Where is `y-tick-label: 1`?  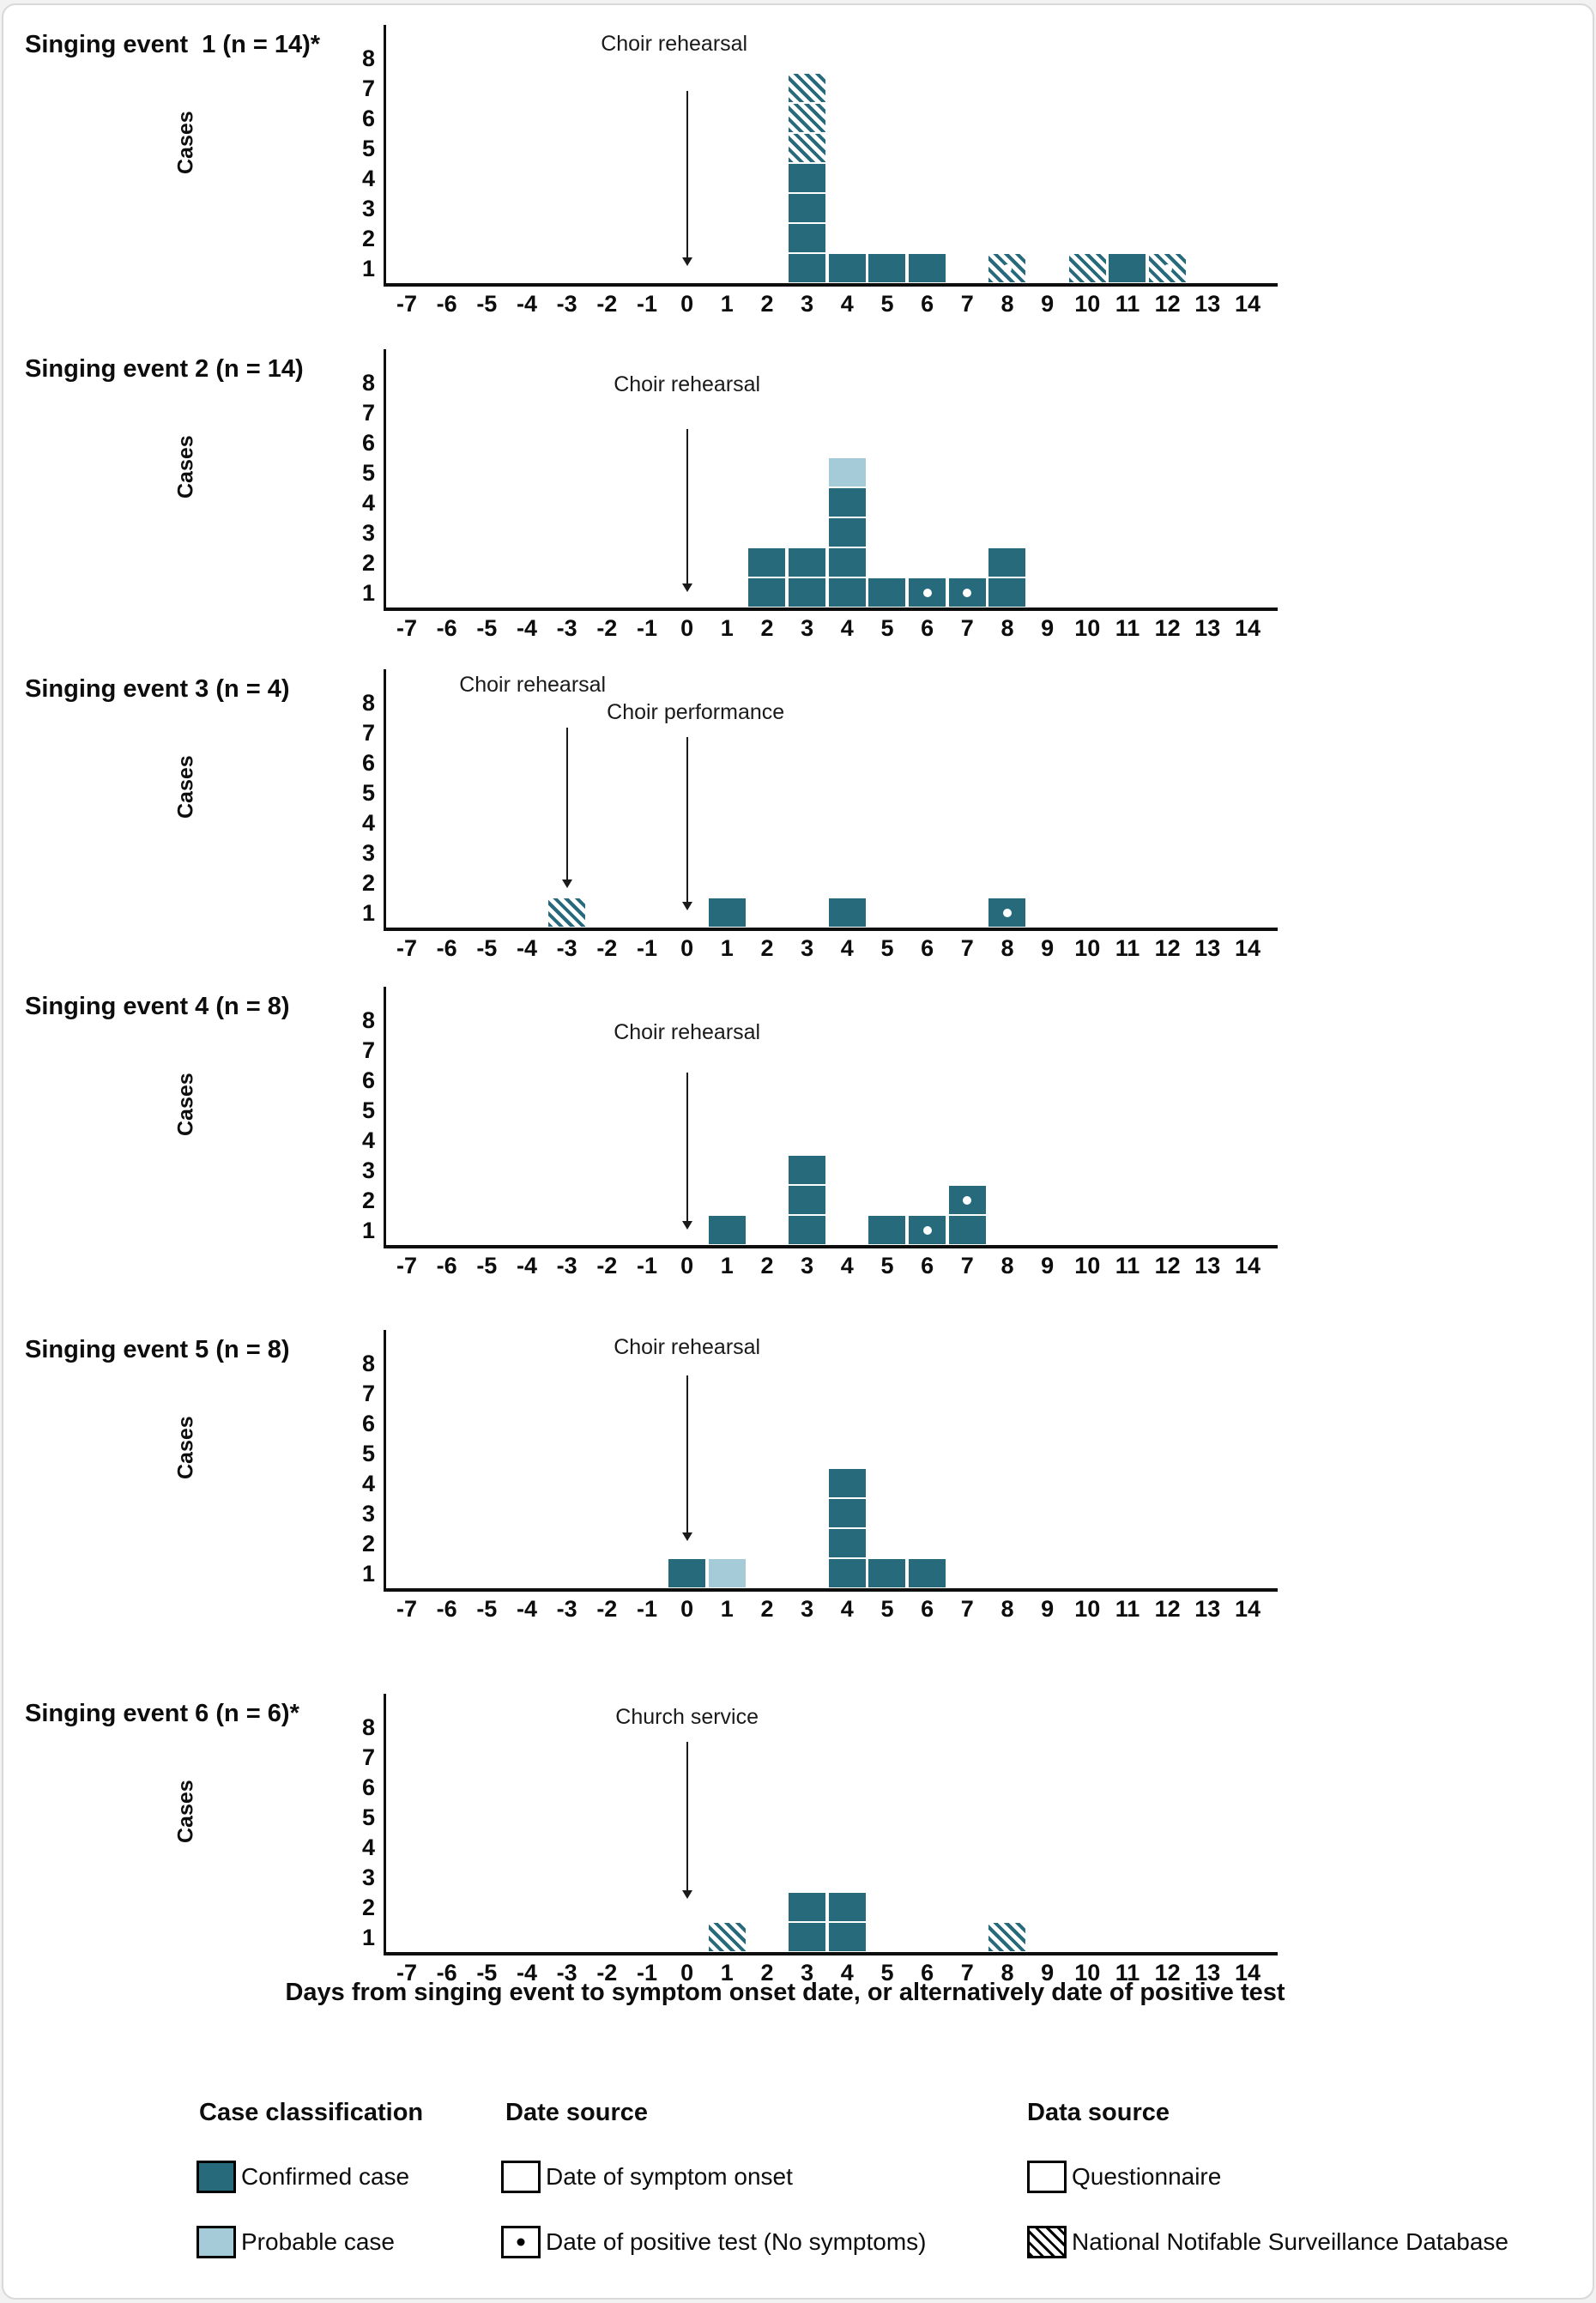
y-tick-label: 1 is located at coordinates (368, 1230).